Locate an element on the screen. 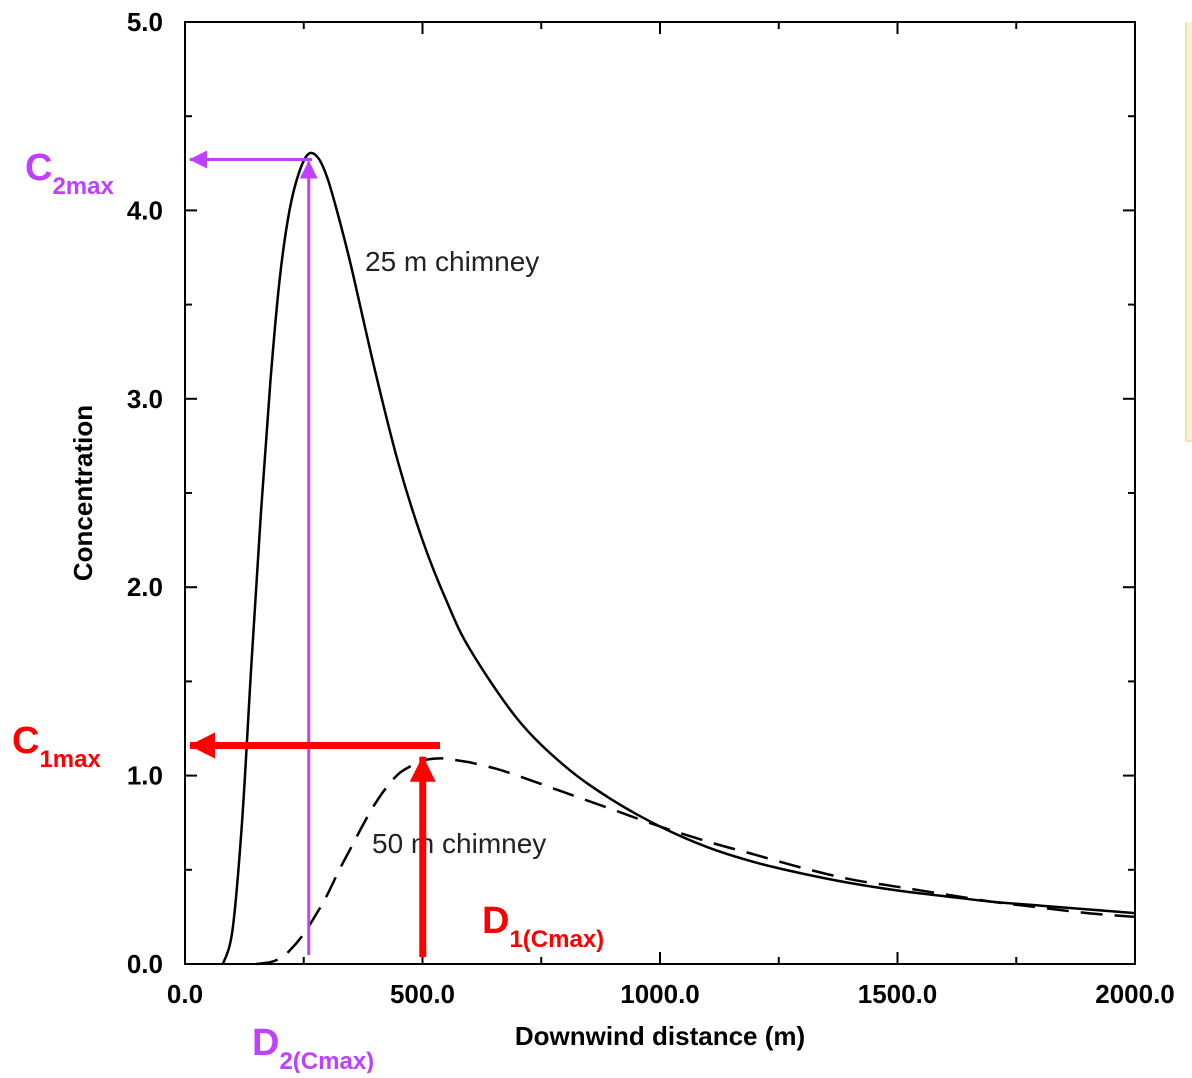 Image resolution: width=1192 pixels, height=1078 pixels. y-axis-title: Concentration is located at coordinates (83, 493).